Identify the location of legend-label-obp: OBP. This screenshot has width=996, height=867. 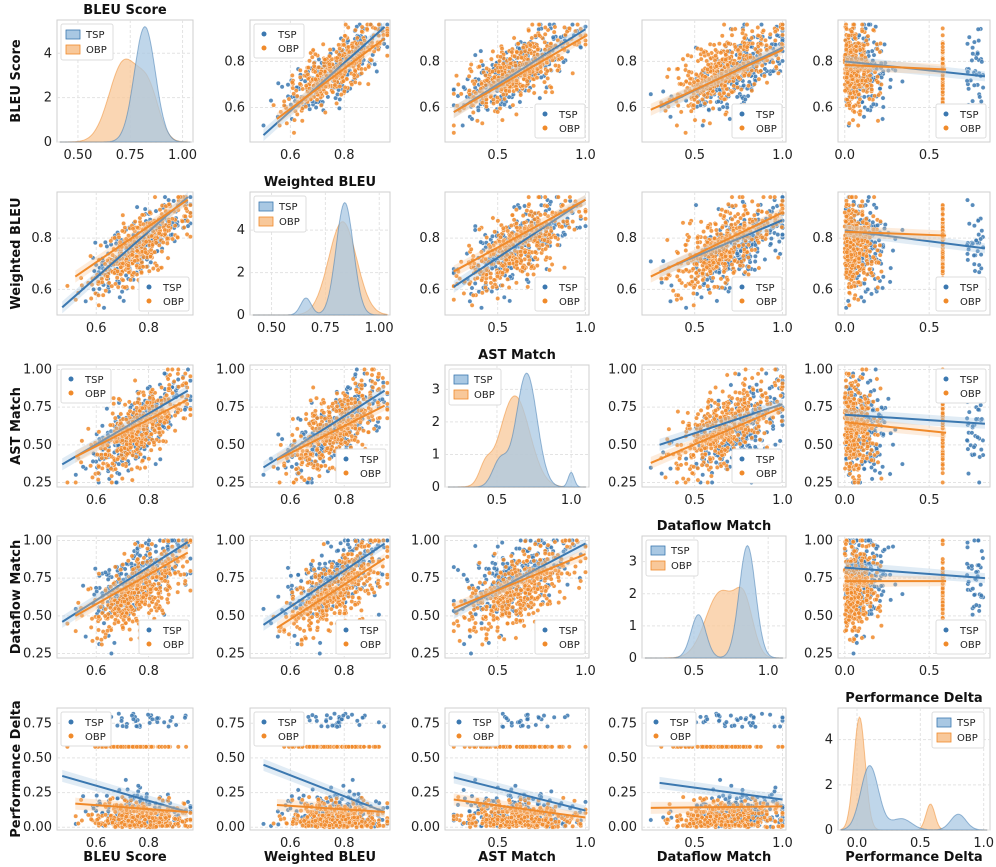
(569, 302).